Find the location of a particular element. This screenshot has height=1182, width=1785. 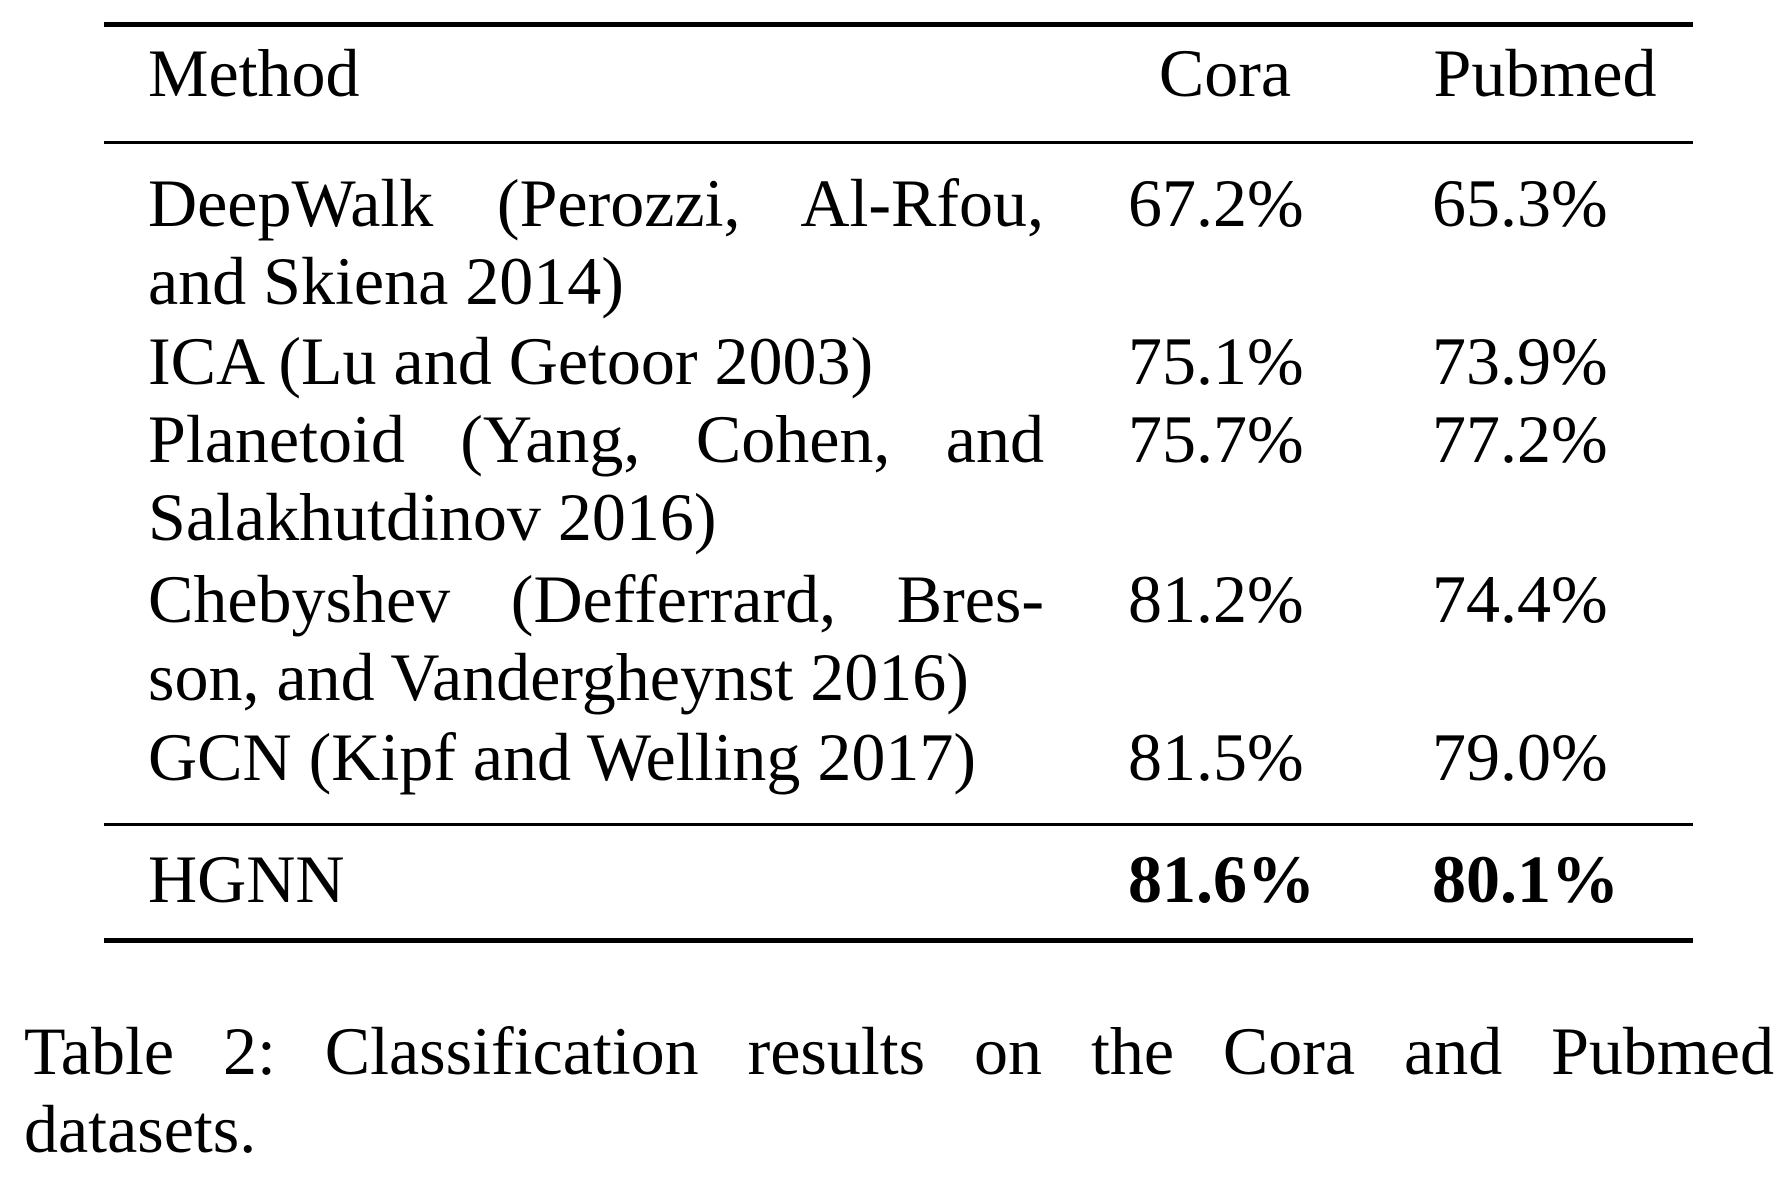

method-line: Salakhutdinov 2016) is located at coordinates (432, 517).